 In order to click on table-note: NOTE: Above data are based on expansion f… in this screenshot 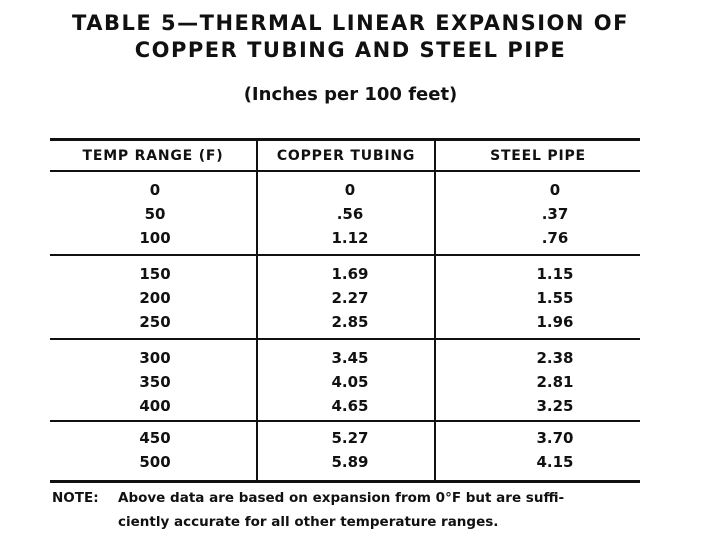, I will do `click(308, 510)`.